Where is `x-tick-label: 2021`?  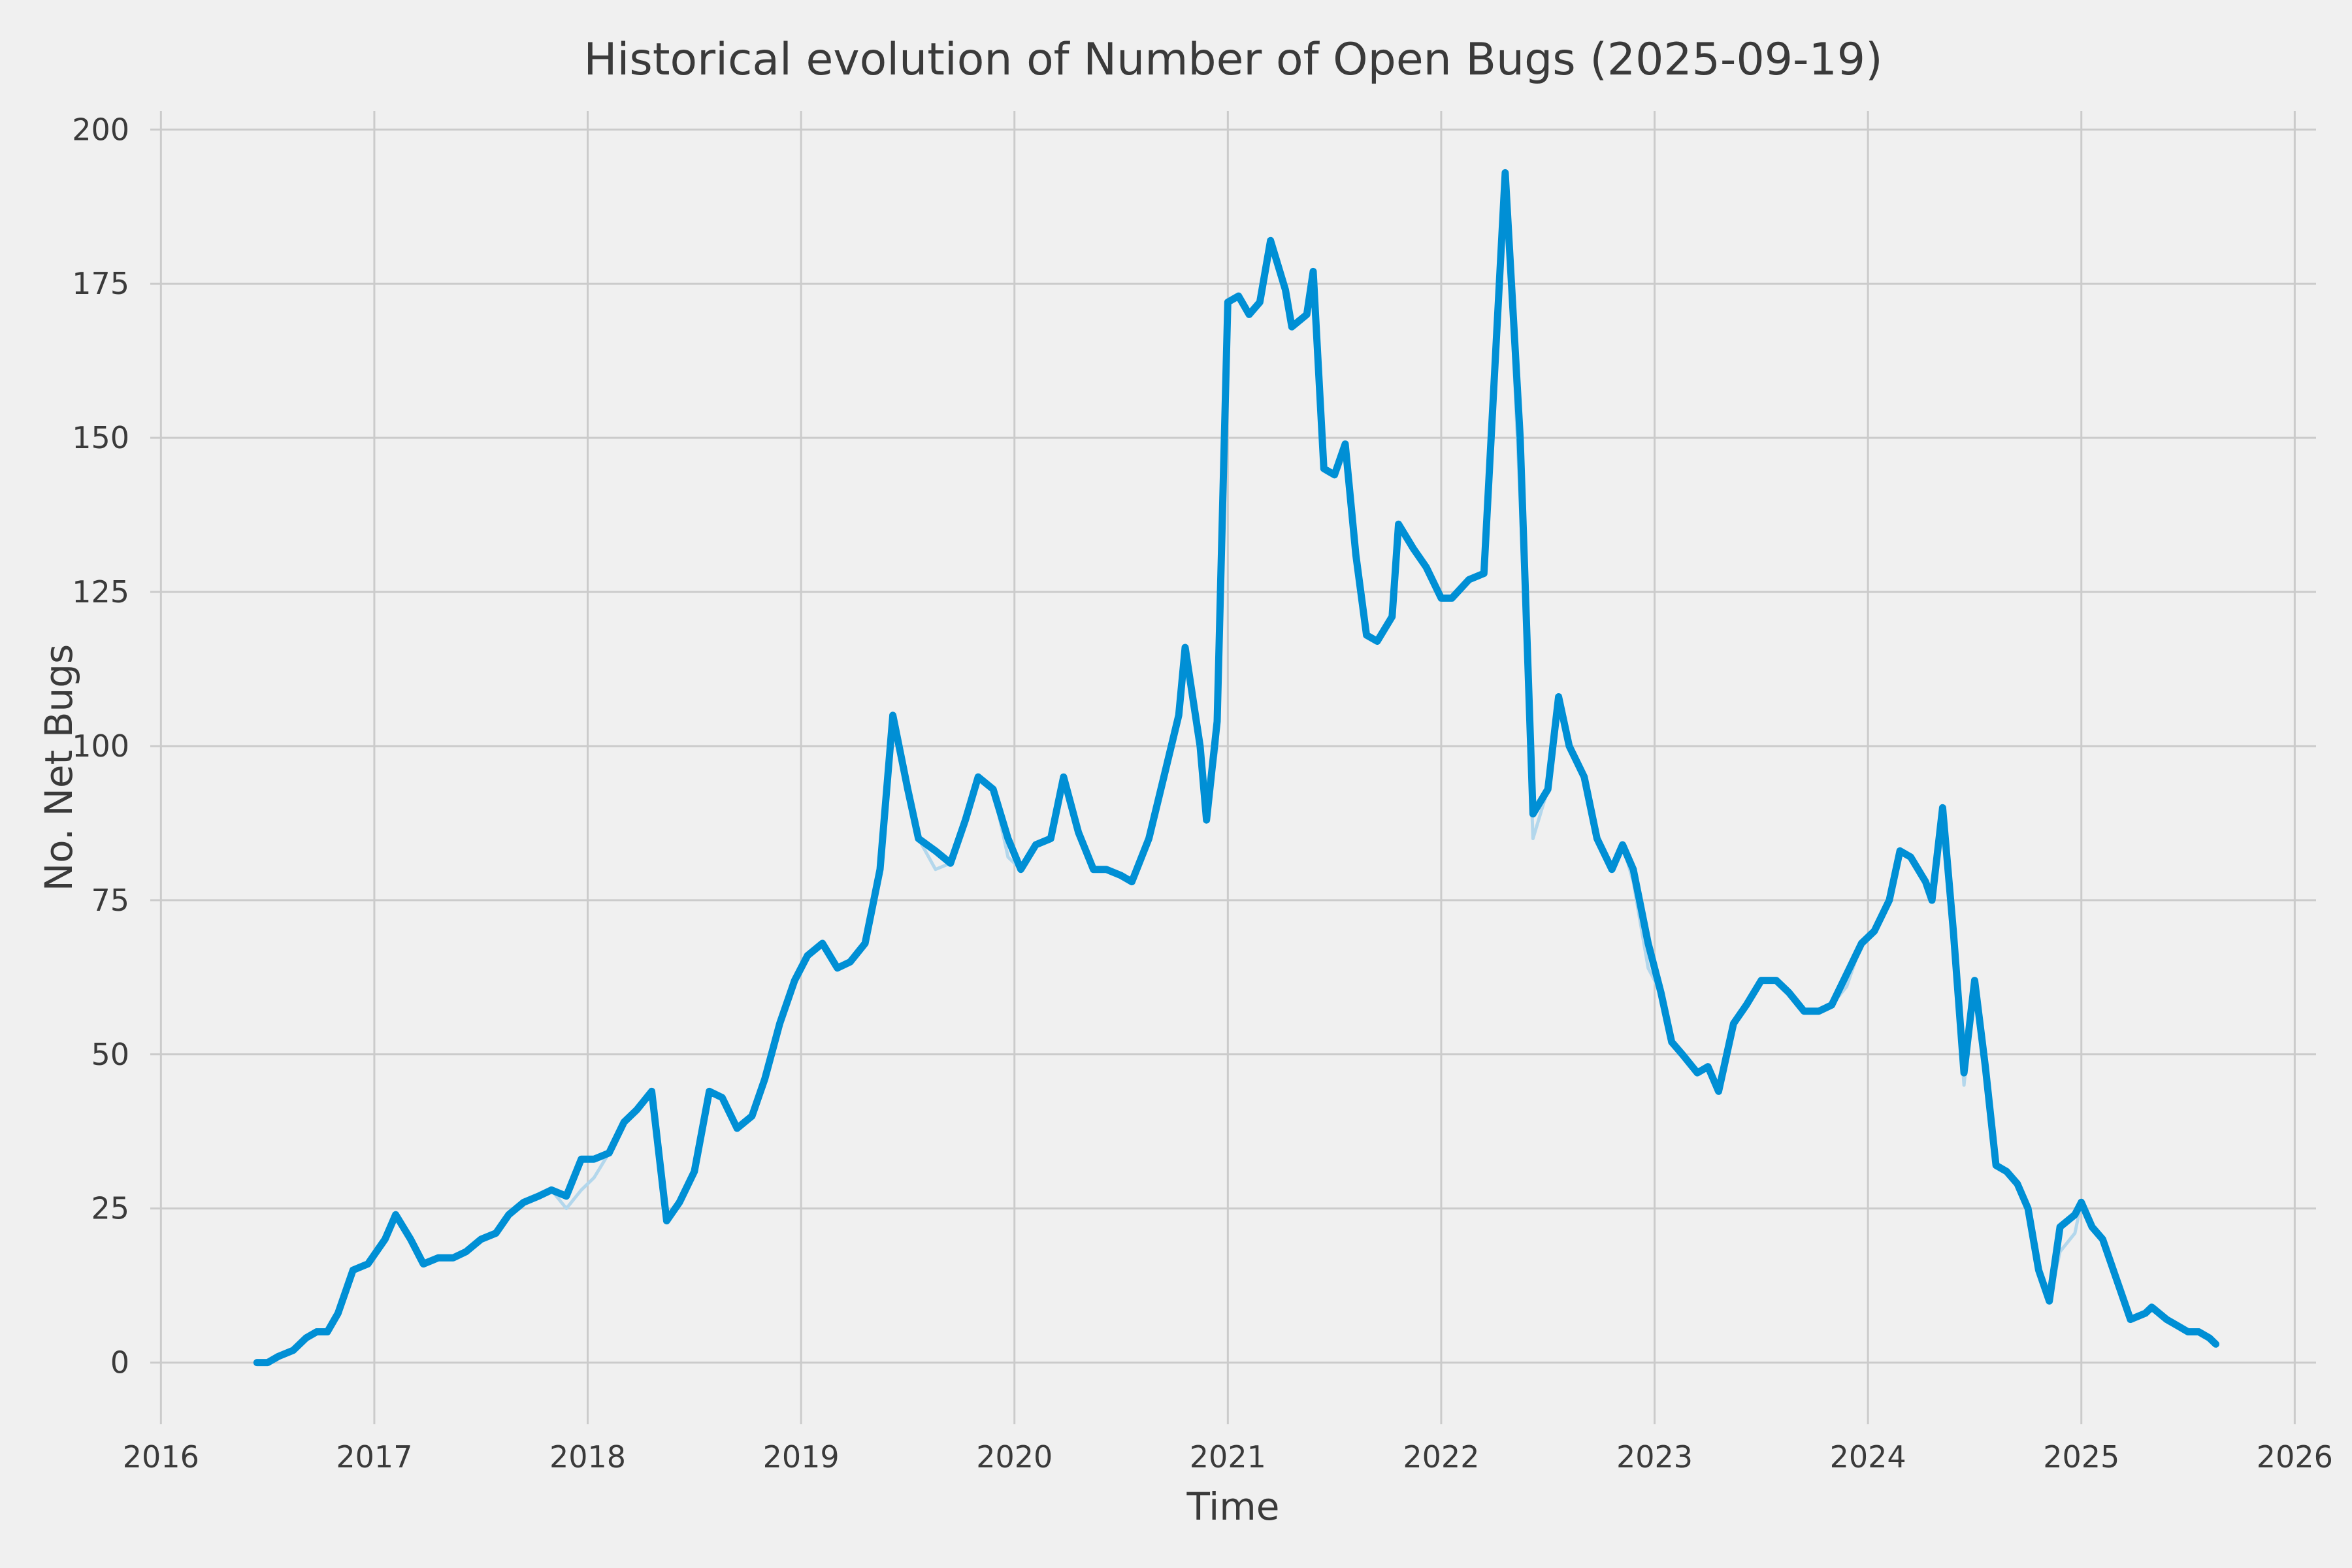 x-tick-label: 2021 is located at coordinates (1228, 1457).